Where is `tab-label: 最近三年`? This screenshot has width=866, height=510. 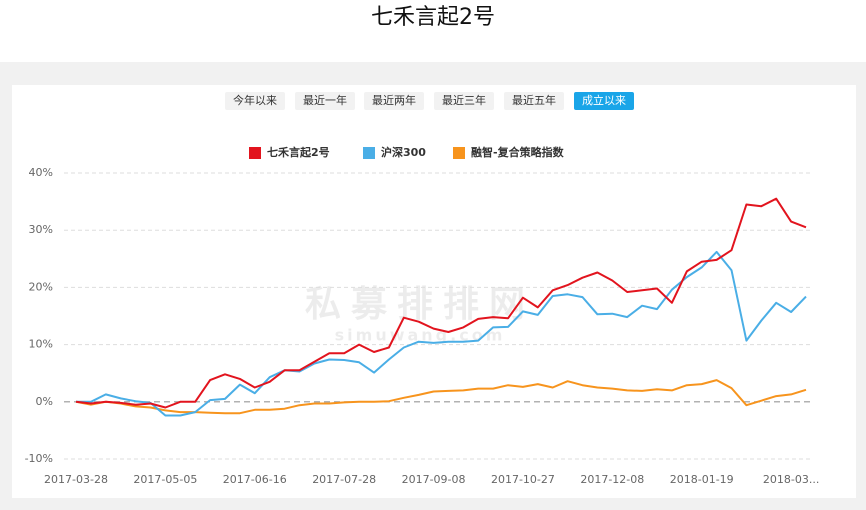 tab-label: 最近三年 is located at coordinates (464, 100).